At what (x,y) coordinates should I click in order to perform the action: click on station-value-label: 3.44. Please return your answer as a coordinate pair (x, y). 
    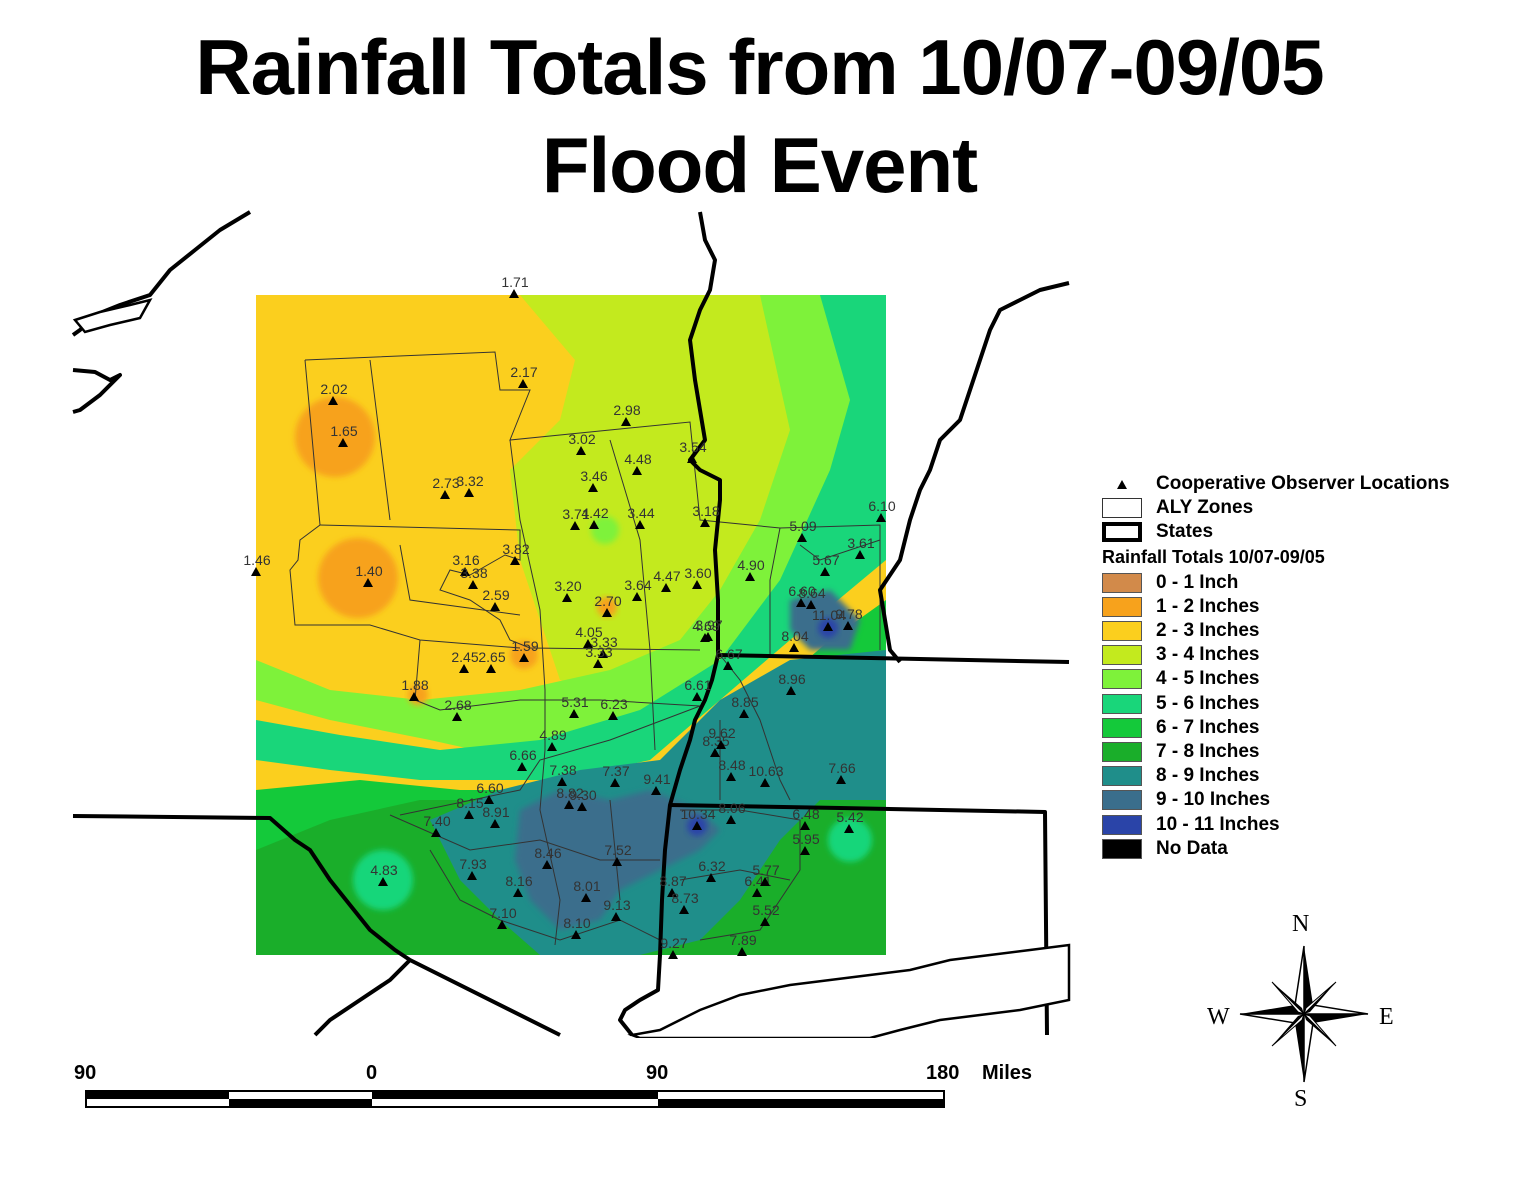
    Looking at the image, I should click on (640, 513).